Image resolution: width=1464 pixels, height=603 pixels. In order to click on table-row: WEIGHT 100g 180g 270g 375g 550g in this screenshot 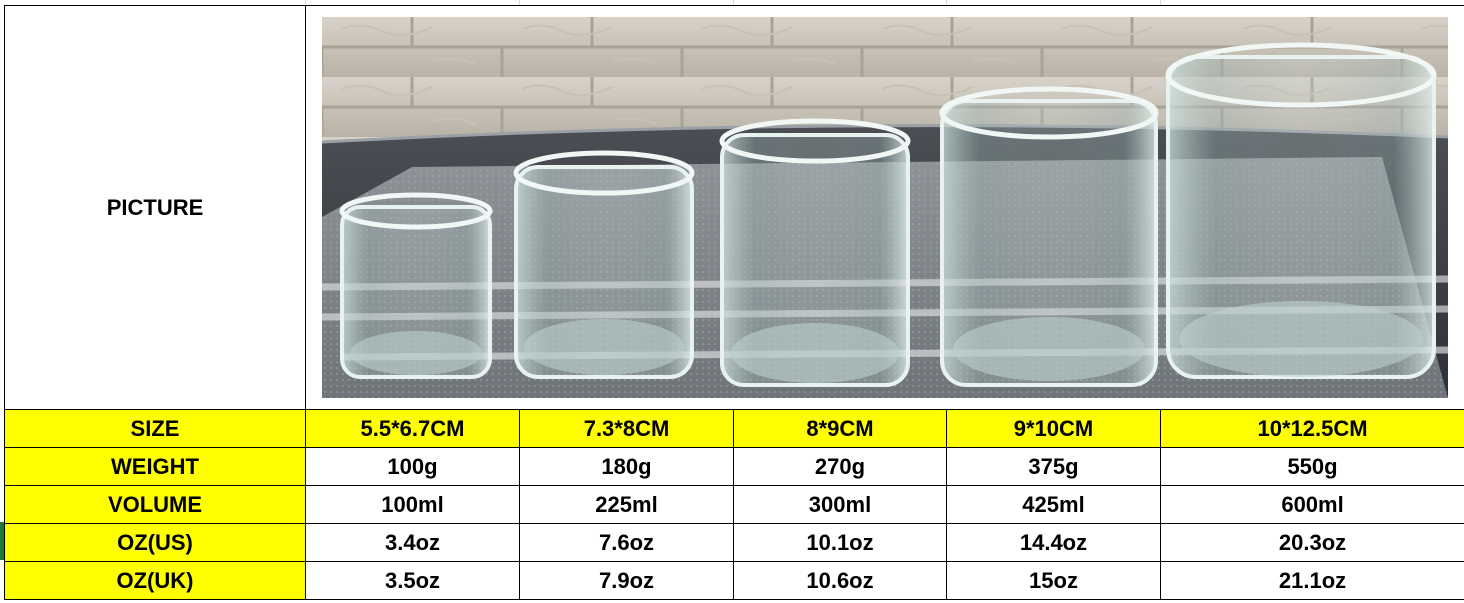, I will do `click(734, 467)`.